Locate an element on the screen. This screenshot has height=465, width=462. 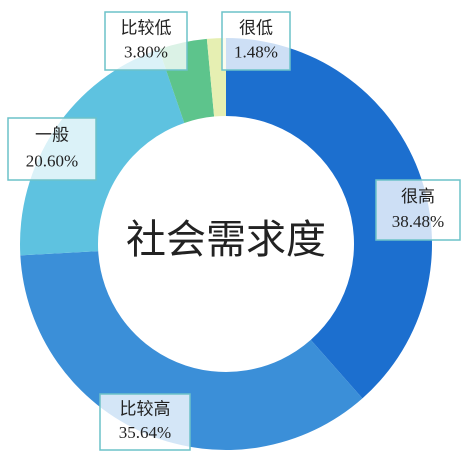
slice-label: 很高 is located at coordinates (418, 196).